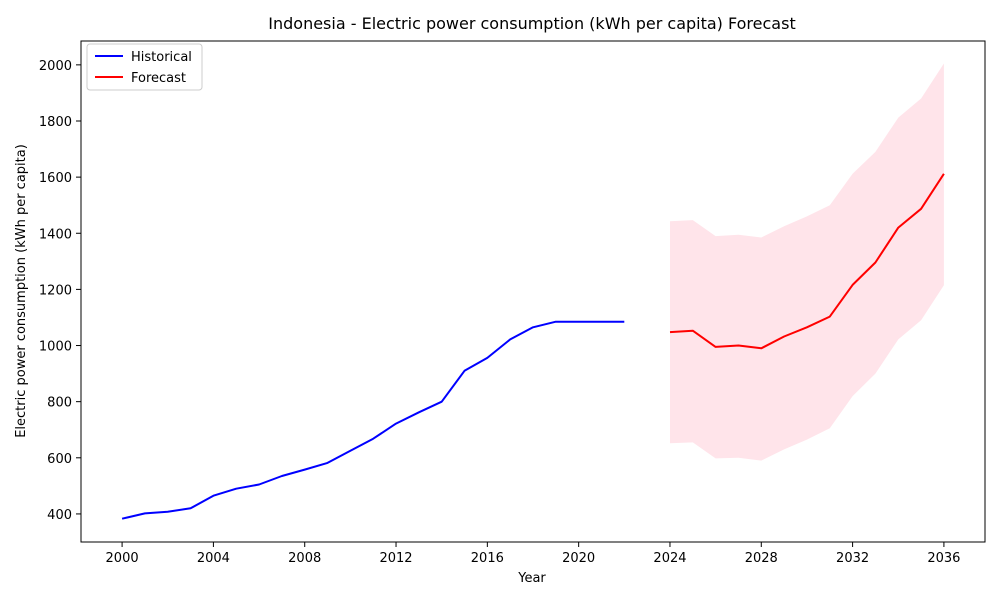 Image resolution: width=1000 pixels, height=600 pixels. I want to click on legend: Historical Forecast, so click(144, 67).